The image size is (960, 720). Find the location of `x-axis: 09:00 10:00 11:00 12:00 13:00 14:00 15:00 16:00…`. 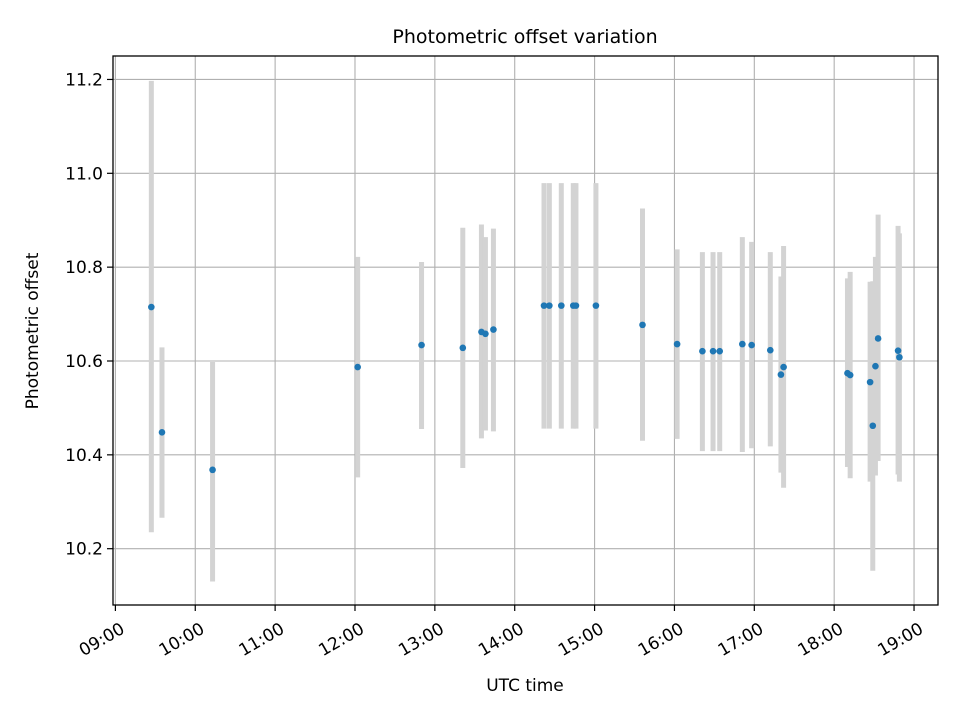

x-axis: 09:00 10:00 11:00 12:00 13:00 14:00 15:00 16:00… is located at coordinates (501, 633).